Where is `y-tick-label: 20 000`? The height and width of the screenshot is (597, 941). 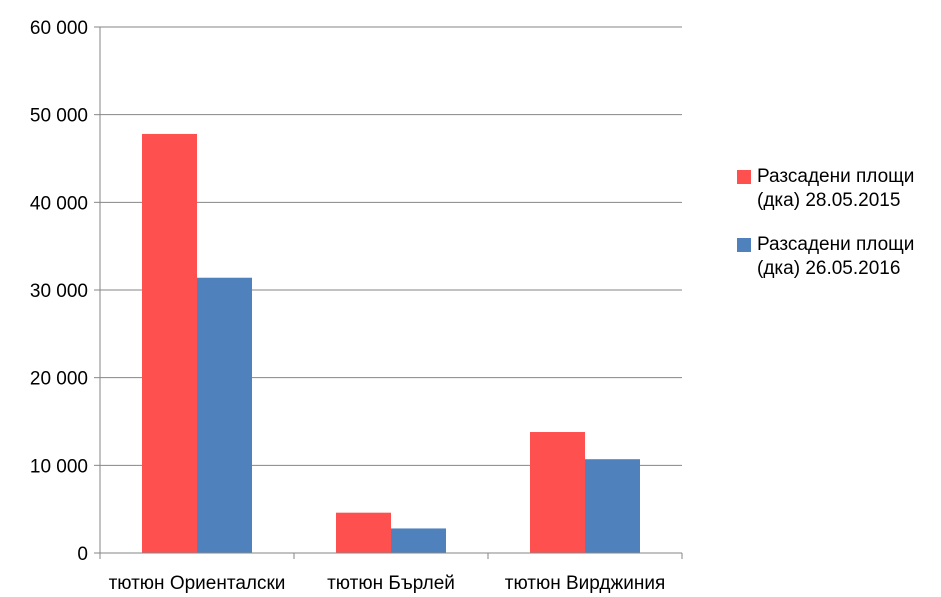 y-tick-label: 20 000 is located at coordinates (59, 379).